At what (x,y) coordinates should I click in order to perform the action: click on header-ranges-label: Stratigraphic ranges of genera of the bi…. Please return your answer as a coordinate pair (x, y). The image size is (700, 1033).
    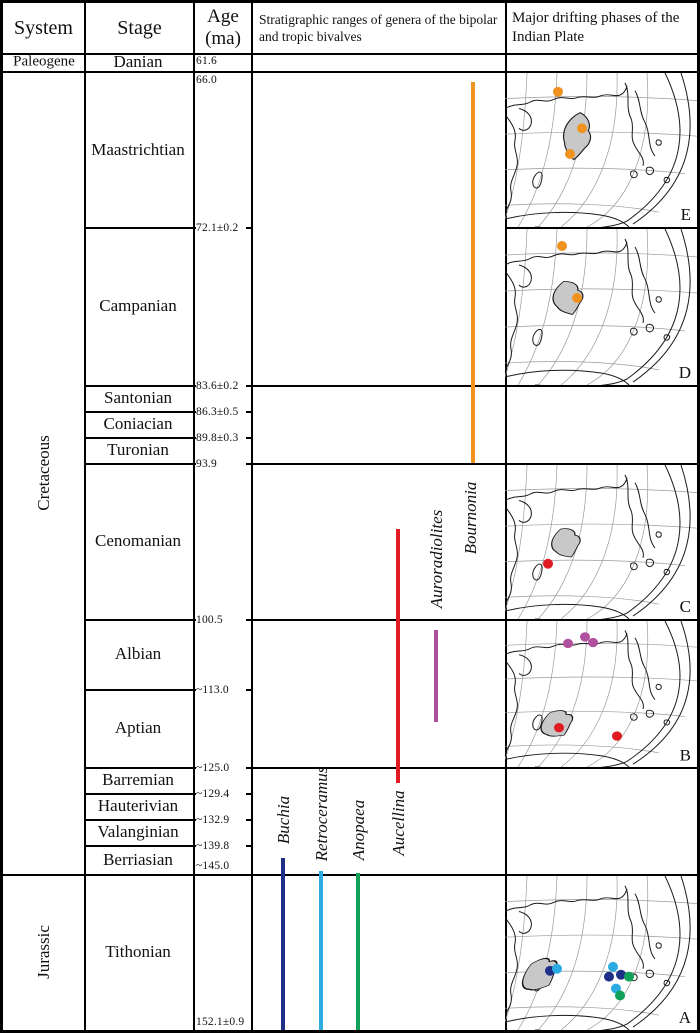
    Looking at the image, I should click on (378, 28).